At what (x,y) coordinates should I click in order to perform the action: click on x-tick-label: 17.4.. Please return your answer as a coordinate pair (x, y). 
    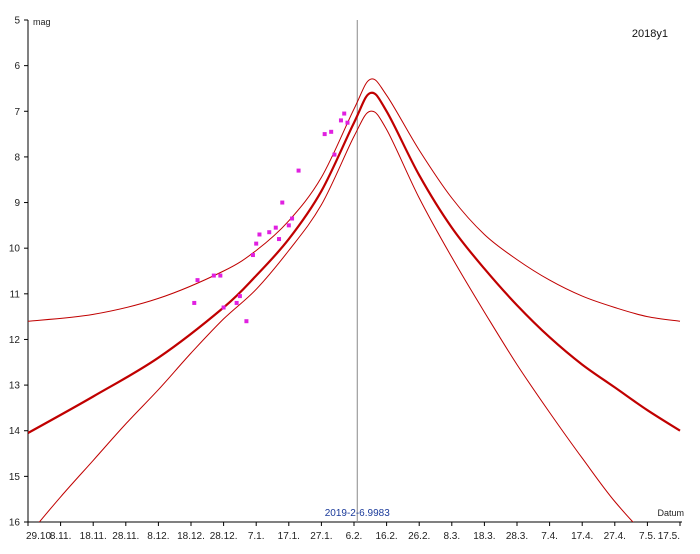
    Looking at the image, I should click on (582, 536).